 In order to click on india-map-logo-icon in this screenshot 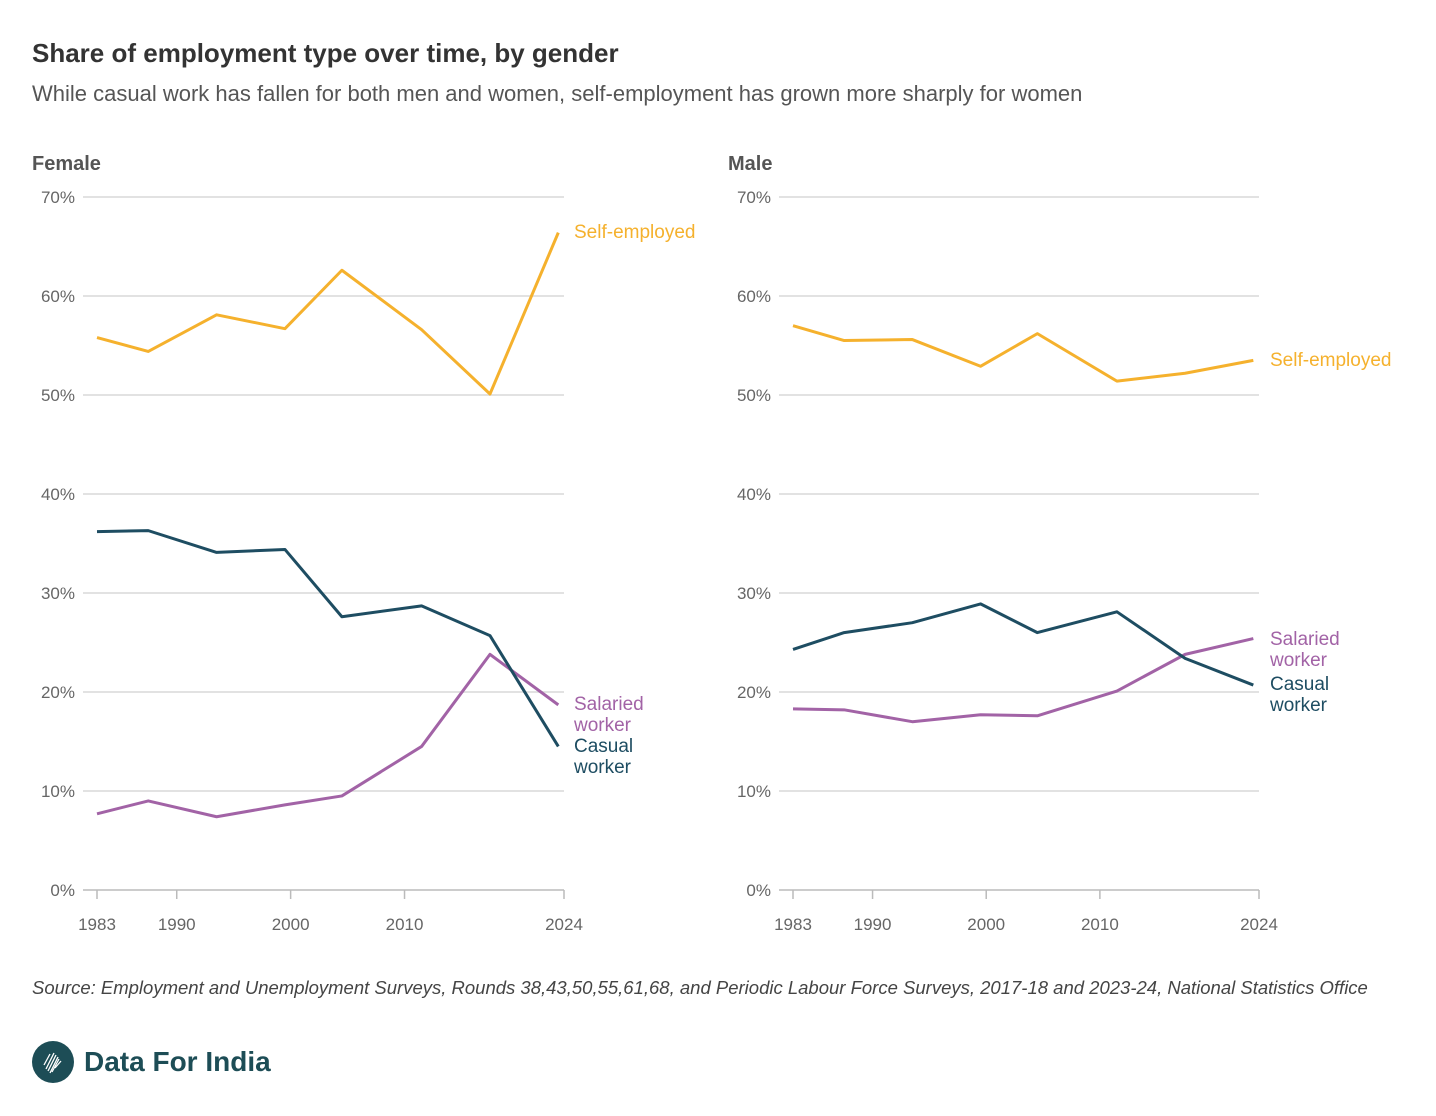, I will do `click(53, 1062)`.